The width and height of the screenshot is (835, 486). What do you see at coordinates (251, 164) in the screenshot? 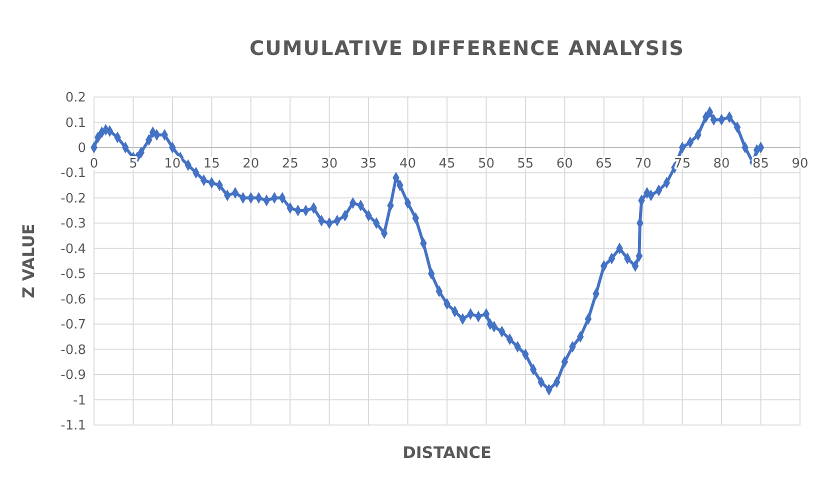
I see `x-tick-label: 20` at bounding box center [251, 164].